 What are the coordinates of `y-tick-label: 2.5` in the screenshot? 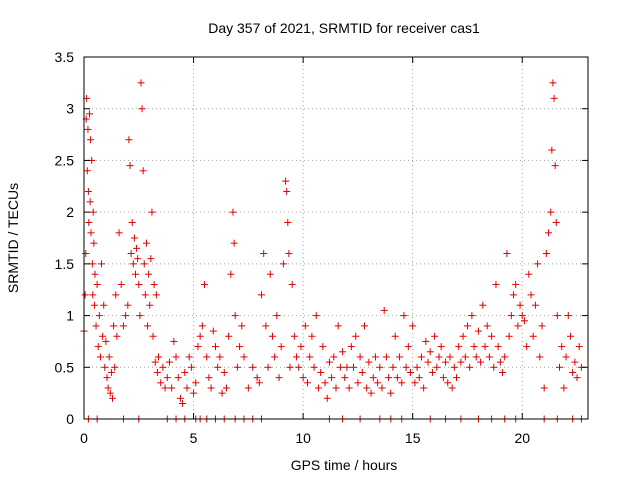 It's located at (65, 160).